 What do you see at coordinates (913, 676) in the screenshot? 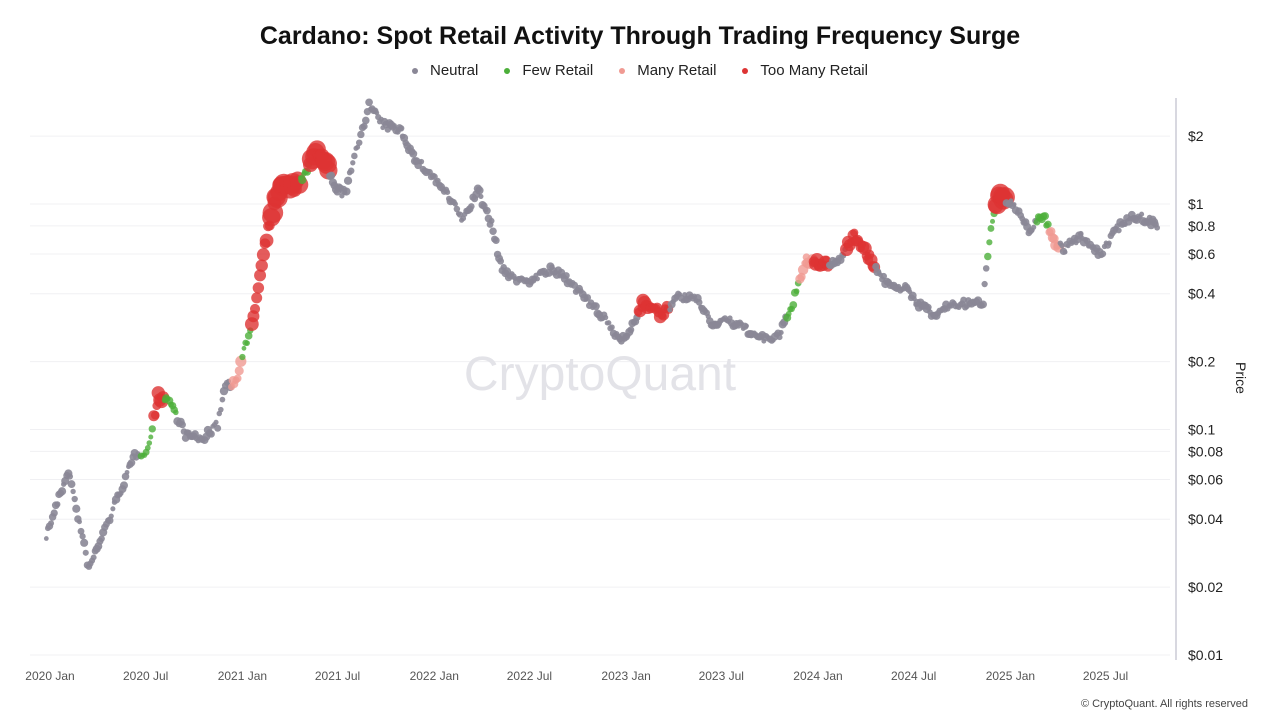
I see `x-tick-label: 2024 Jul` at bounding box center [913, 676].